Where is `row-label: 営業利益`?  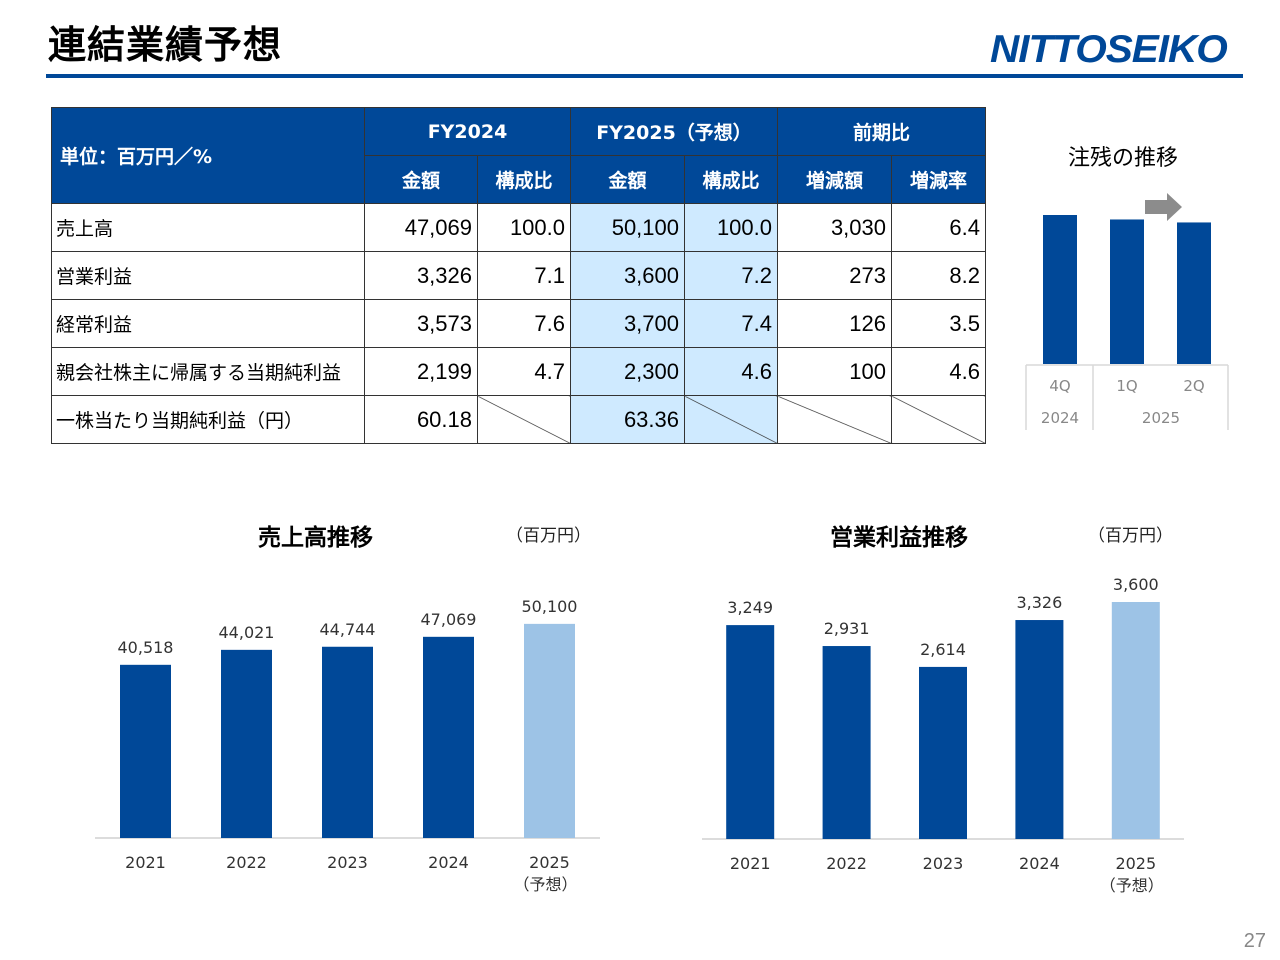 row-label: 営業利益 is located at coordinates (208, 275).